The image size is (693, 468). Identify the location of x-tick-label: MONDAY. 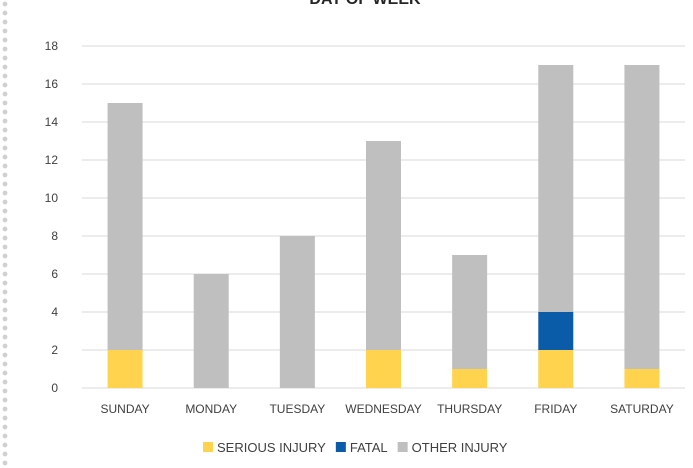
(211, 409).